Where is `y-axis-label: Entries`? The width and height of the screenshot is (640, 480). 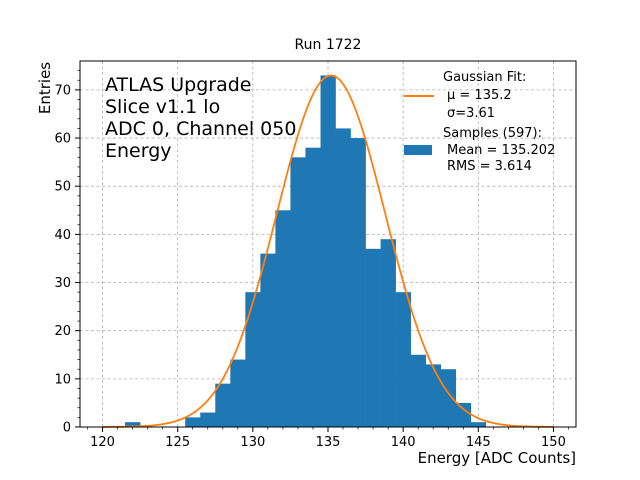
y-axis-label: Entries is located at coordinates (45, 88).